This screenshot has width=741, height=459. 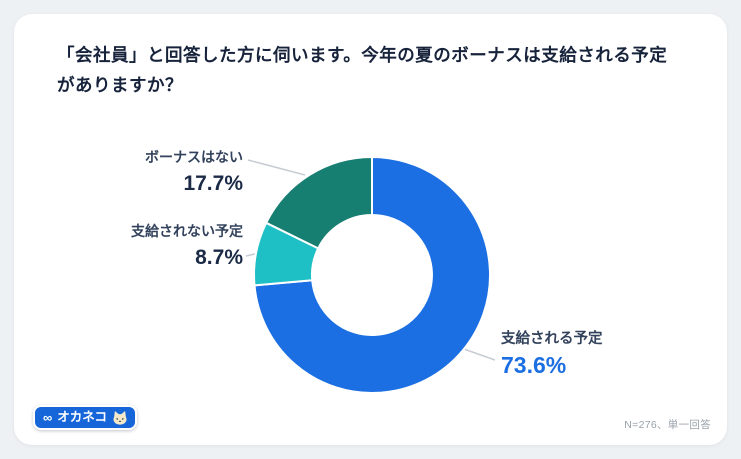 What do you see at coordinates (252, 254) in the screenshot?
I see `leader-line-not-paid` at bounding box center [252, 254].